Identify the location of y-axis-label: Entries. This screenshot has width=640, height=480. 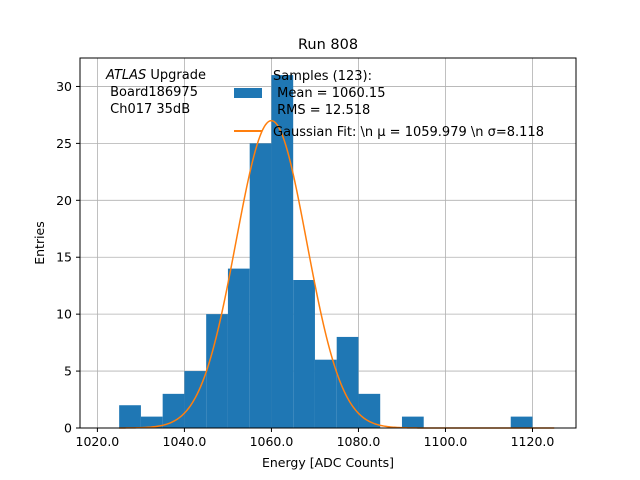
(39, 243).